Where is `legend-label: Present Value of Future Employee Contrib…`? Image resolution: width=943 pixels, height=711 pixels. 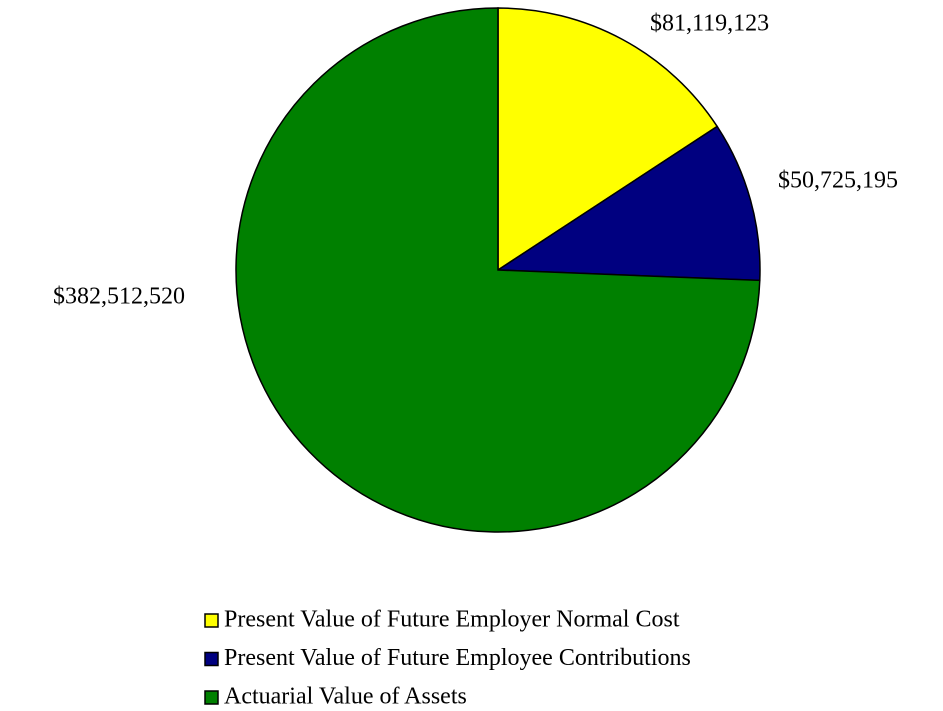 legend-label: Present Value of Future Employee Contrib… is located at coordinates (457, 658).